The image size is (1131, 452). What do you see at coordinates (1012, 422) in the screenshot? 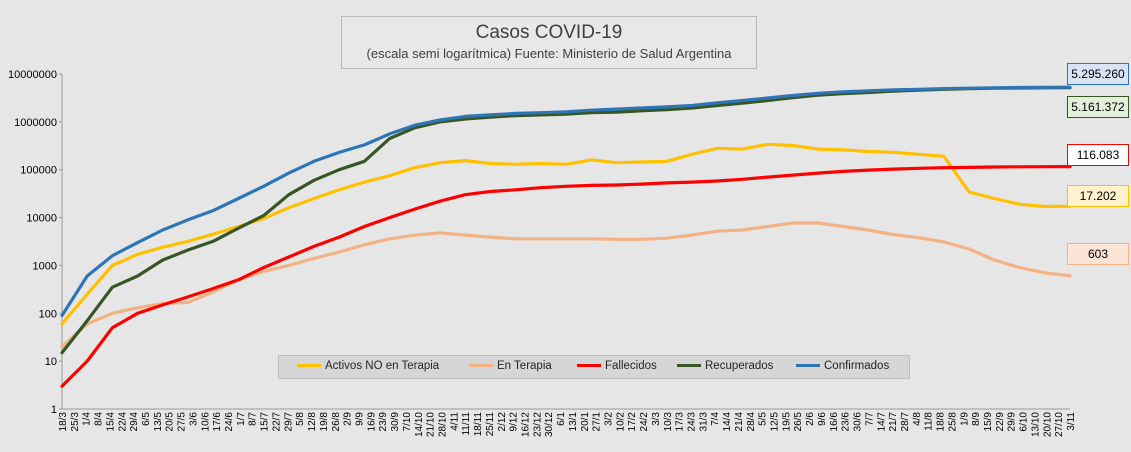
I see `x-tick-label: 29/9` at bounding box center [1012, 422].